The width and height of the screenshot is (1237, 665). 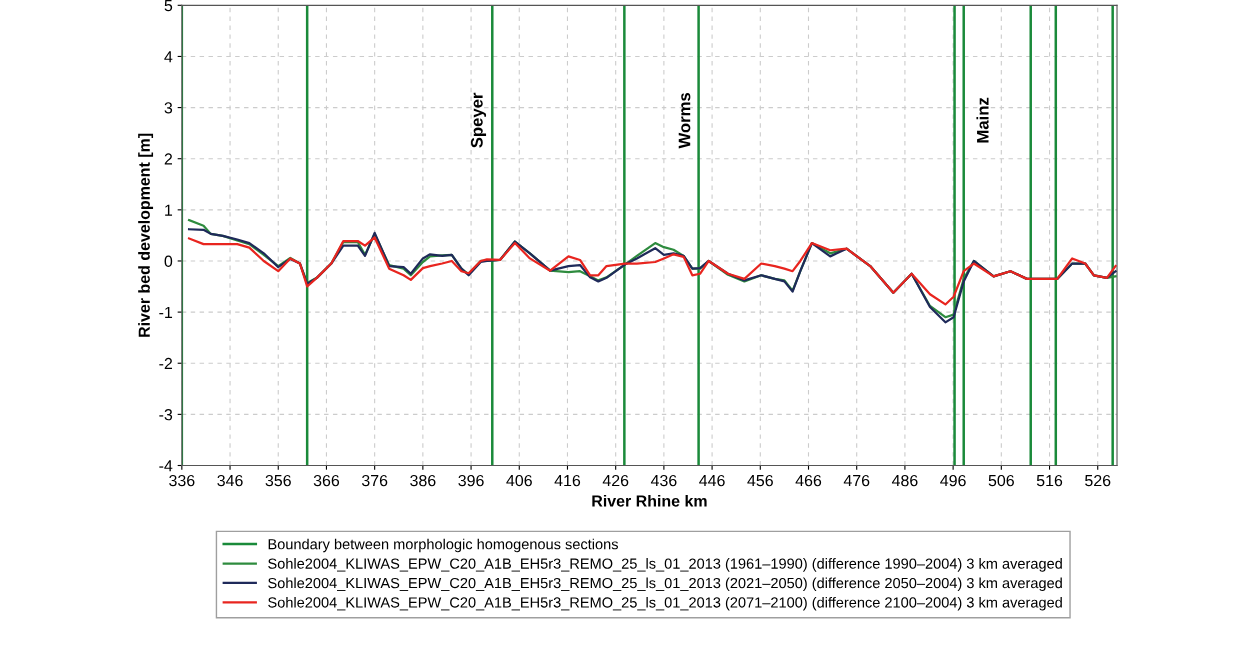 I want to click on y-tick-label: 4, so click(x=168, y=57).